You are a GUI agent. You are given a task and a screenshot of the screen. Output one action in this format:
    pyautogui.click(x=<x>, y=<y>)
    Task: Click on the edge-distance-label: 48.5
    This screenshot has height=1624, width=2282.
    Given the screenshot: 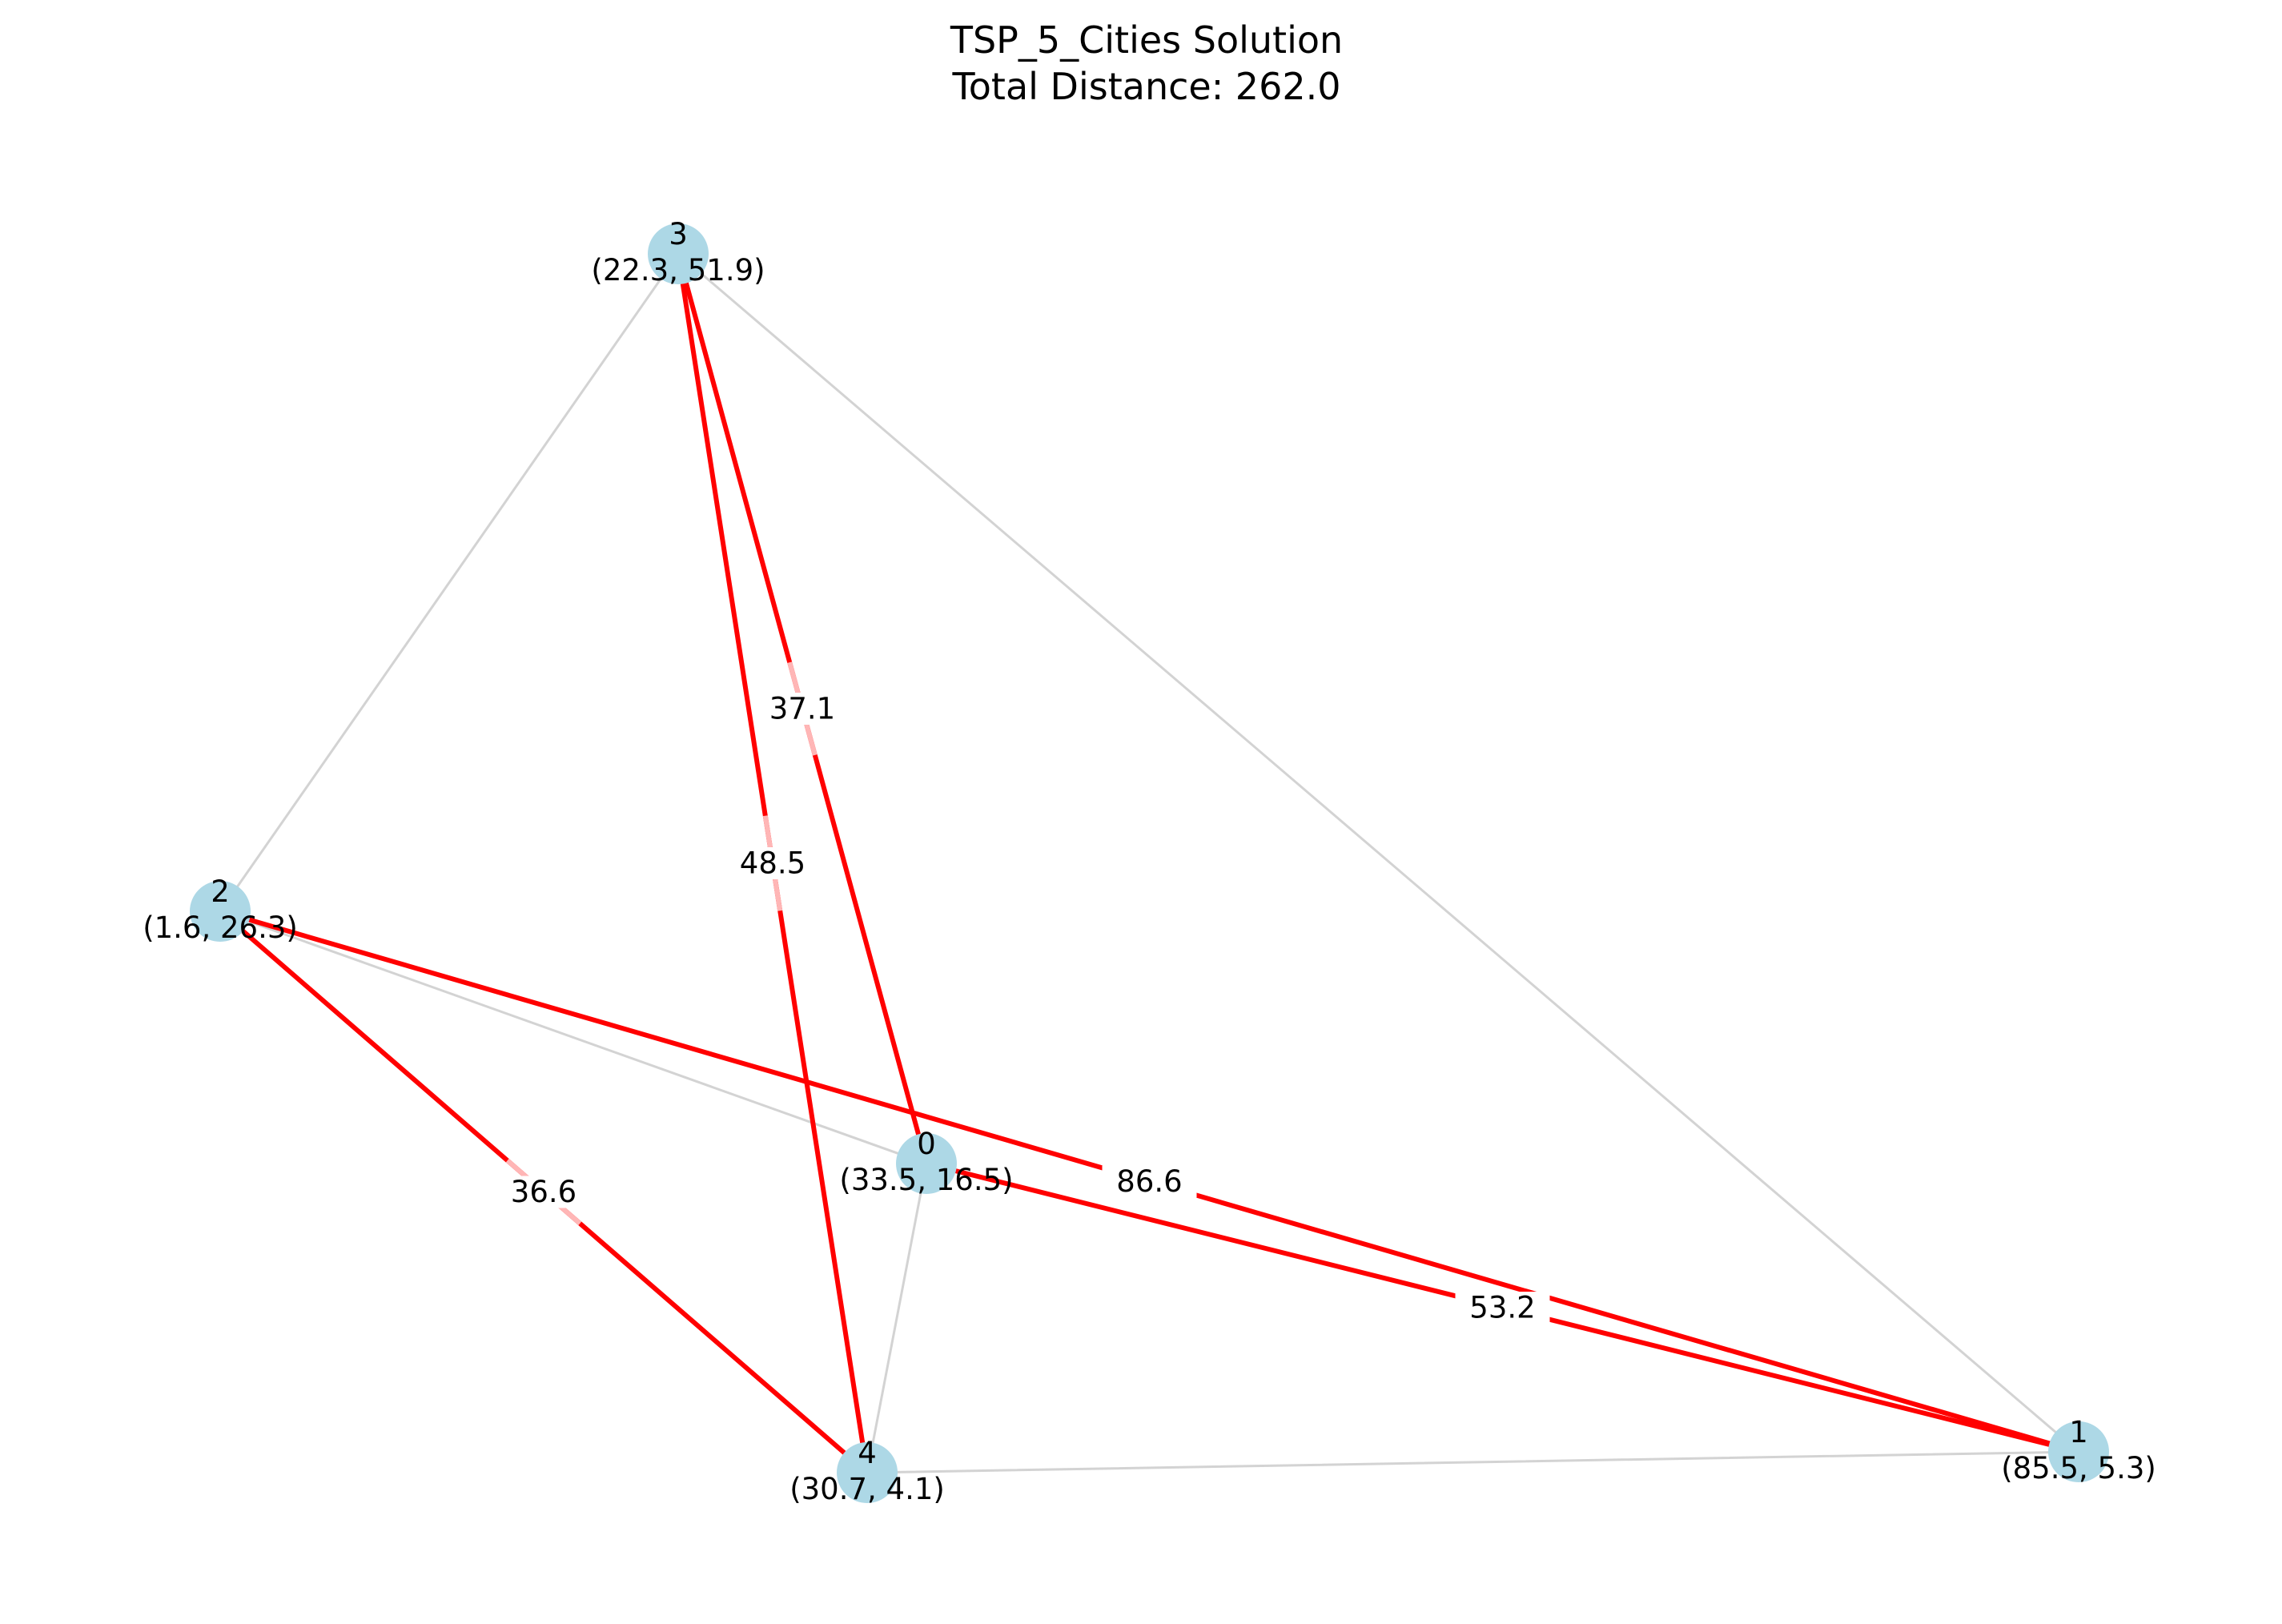 What is the action you would take?
    pyautogui.click(x=773, y=863)
    